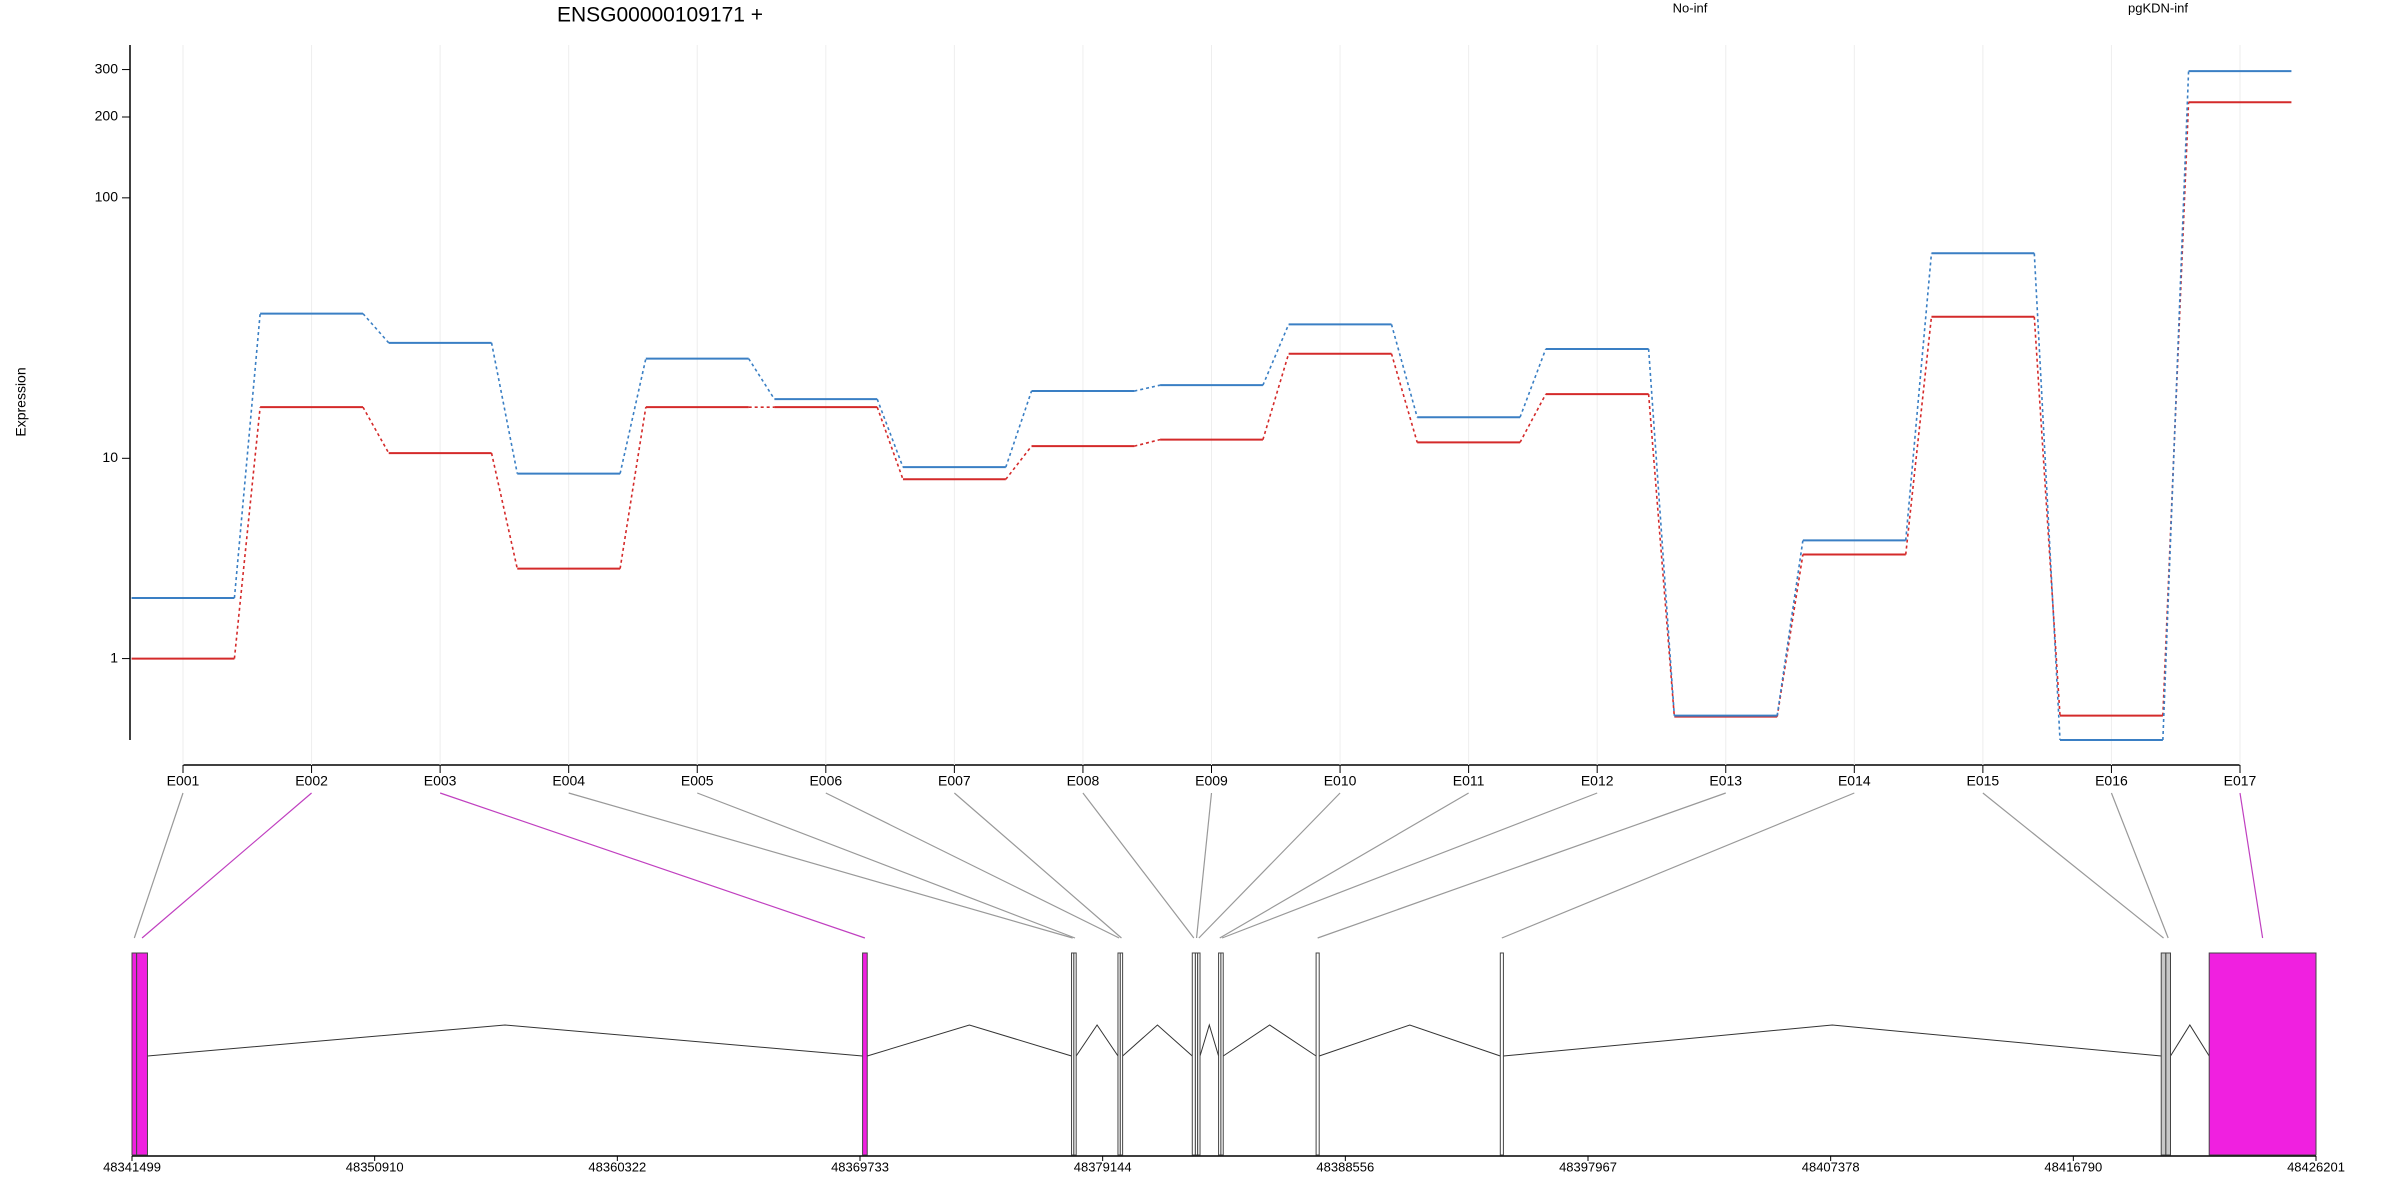  Describe the element at coordinates (2240, 781) in the screenshot. I see `x-tick-label: E017` at that location.